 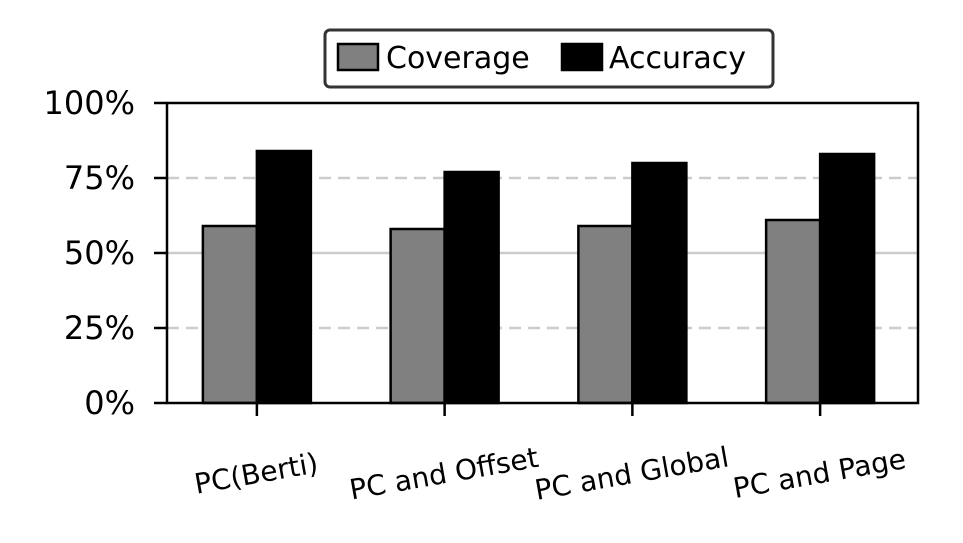 What do you see at coordinates (358, 57) in the screenshot?
I see `legend-swatch-coverage` at bounding box center [358, 57].